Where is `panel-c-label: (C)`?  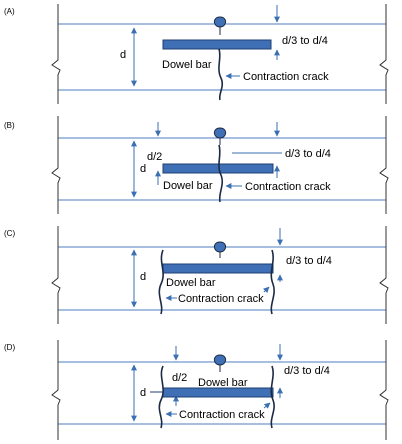 panel-c-label: (C) is located at coordinates (9, 233).